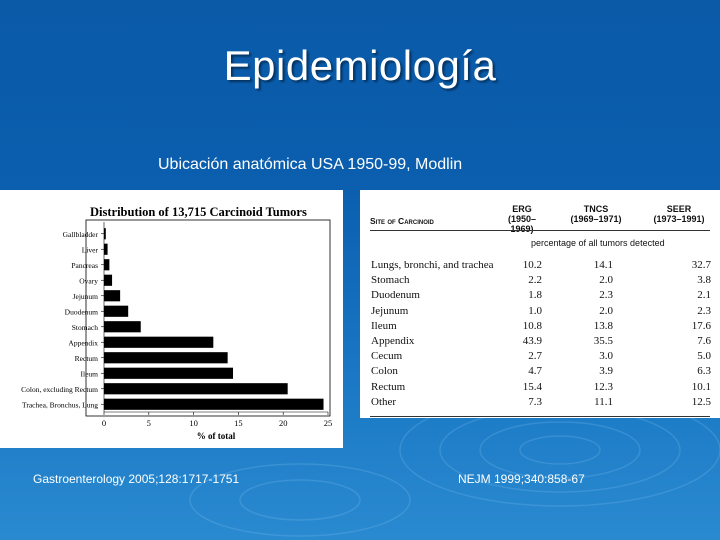  What do you see at coordinates (393, 341) in the screenshot?
I see `row-site: Appendix` at bounding box center [393, 341].